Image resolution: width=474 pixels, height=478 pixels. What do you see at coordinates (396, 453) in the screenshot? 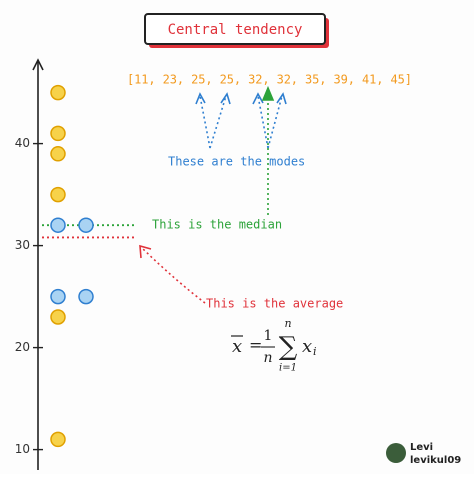
I see `avatar` at bounding box center [396, 453].